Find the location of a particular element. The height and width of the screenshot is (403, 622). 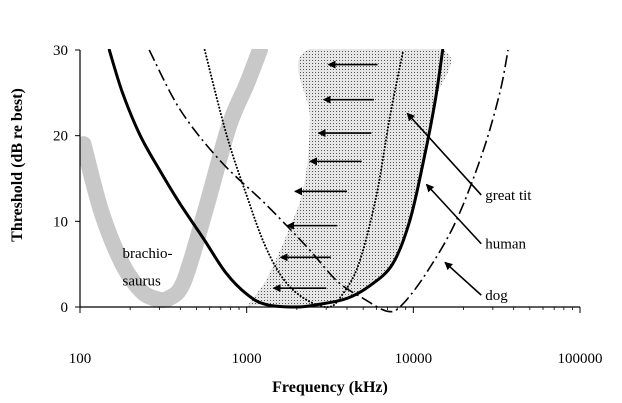

pointer-arrow-great-tit is located at coordinates (444, 154).